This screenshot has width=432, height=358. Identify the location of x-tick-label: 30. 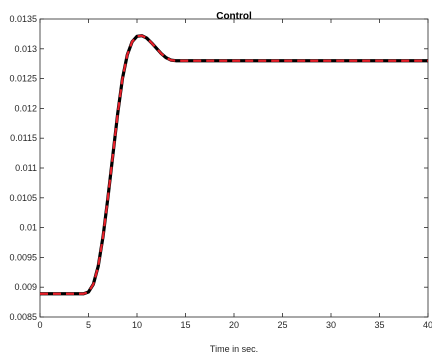
(331, 325).